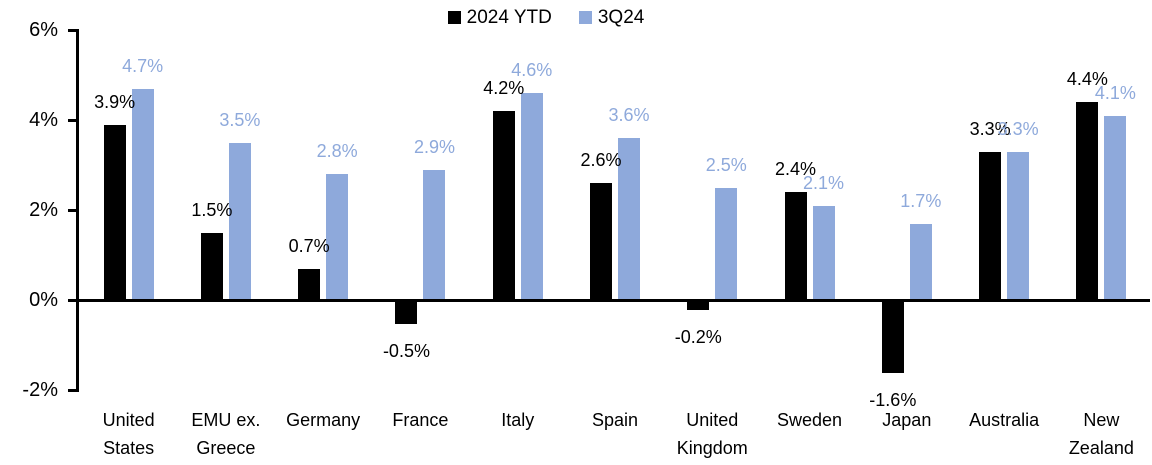 The height and width of the screenshot is (465, 1152). What do you see at coordinates (143, 65) in the screenshot?
I see `data-label-3q24: 4.7%` at bounding box center [143, 65].